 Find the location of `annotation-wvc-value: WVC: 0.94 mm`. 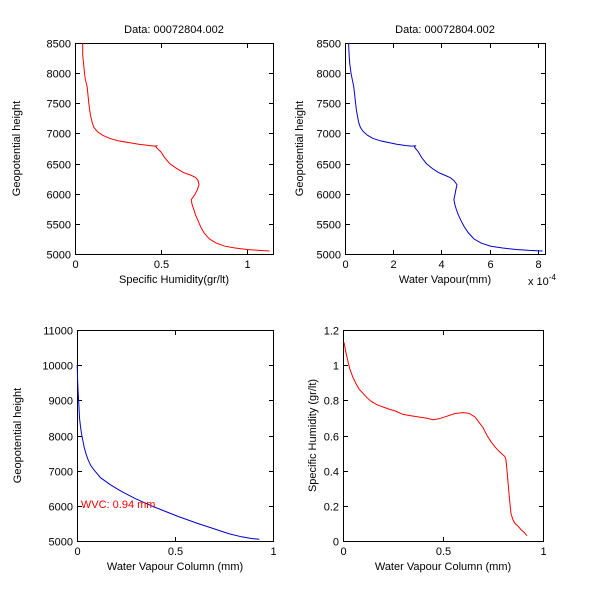

annotation-wvc-value: WVC: 0.94 mm is located at coordinates (118, 505).